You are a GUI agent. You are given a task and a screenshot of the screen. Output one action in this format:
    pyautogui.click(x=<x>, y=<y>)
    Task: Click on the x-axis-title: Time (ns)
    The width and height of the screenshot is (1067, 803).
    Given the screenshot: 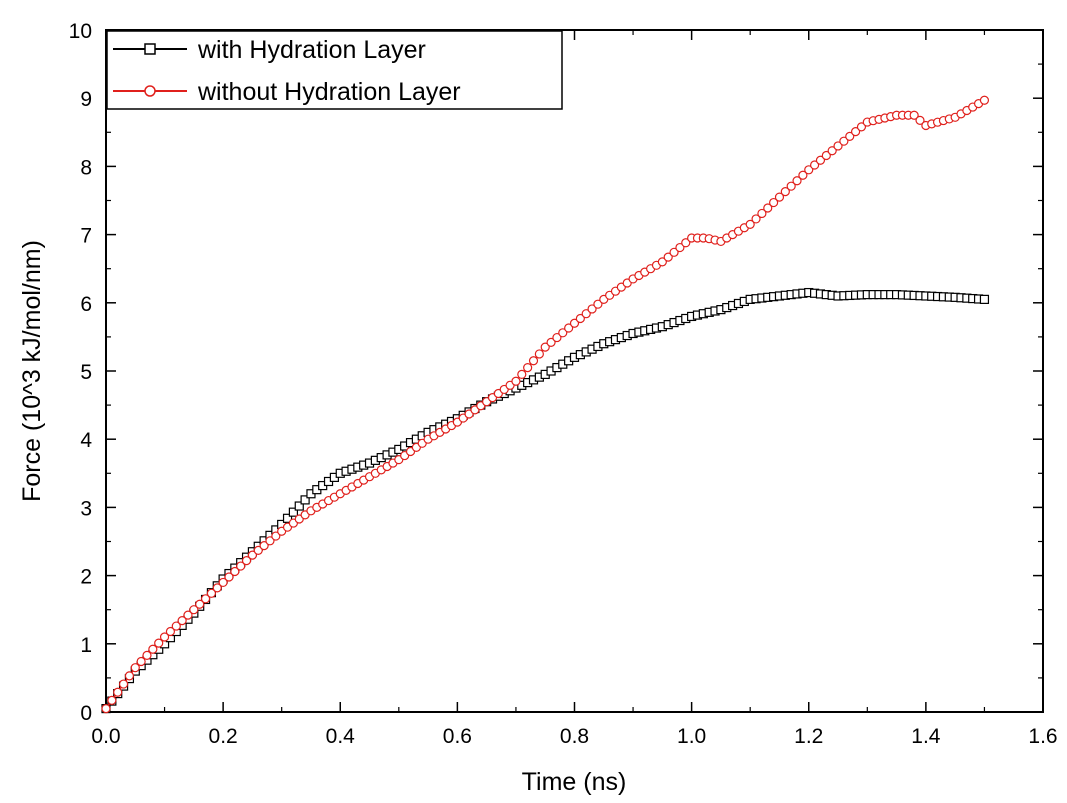 What is the action you would take?
    pyautogui.click(x=574, y=782)
    